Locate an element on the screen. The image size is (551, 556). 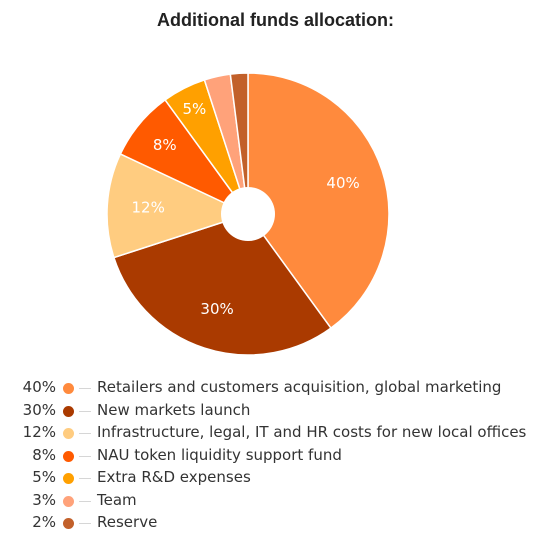
legend-label: Team is located at coordinates (117, 499).